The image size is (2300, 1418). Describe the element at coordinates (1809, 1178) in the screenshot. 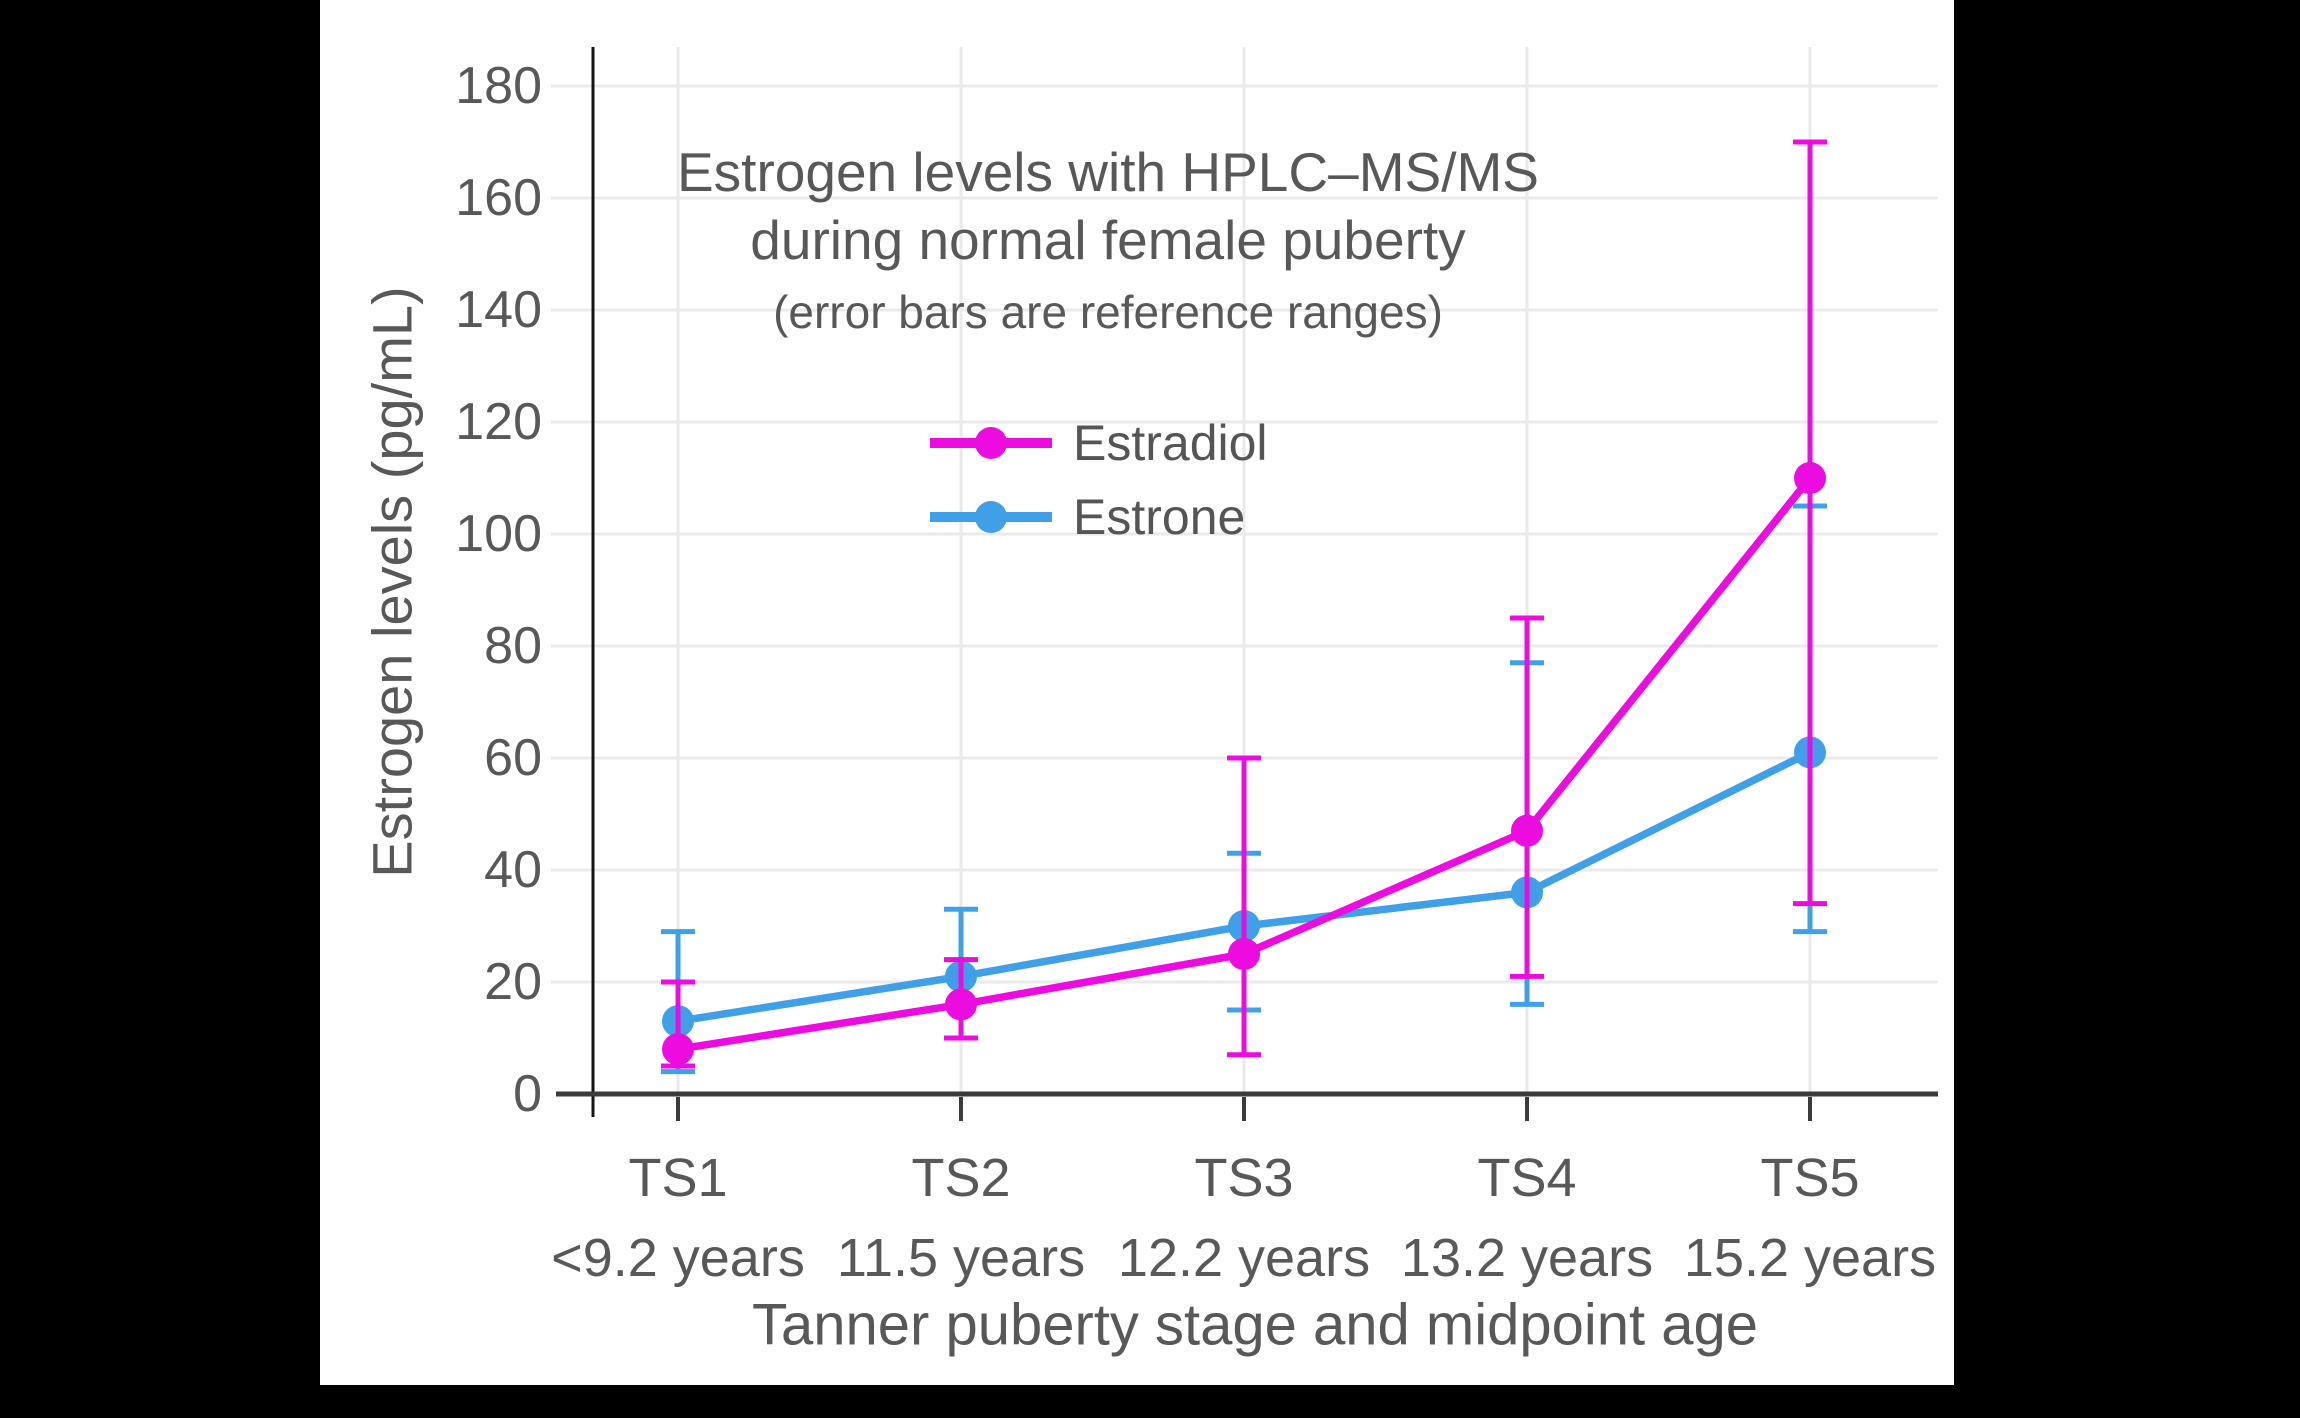

I see `x-stage-label: TS5` at that location.